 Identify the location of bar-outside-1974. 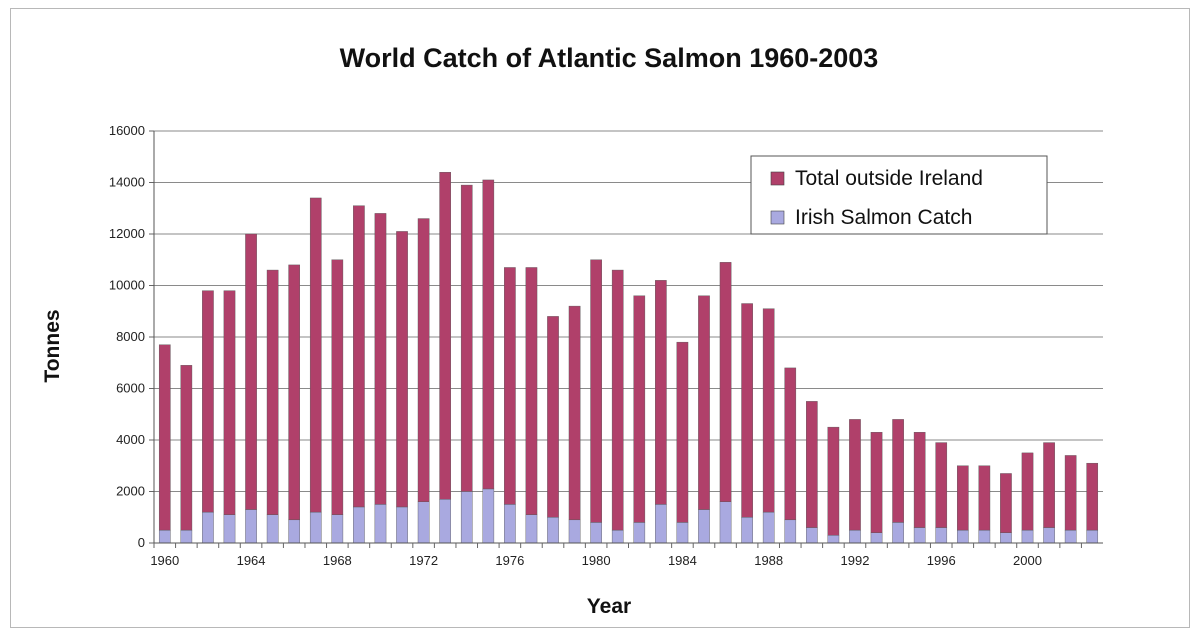
(466, 338).